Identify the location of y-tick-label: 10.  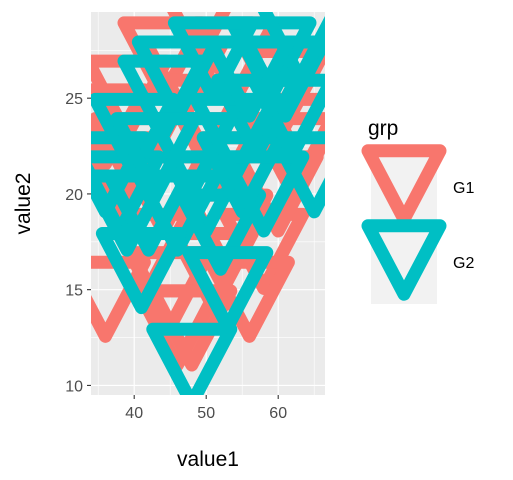
(74, 386).